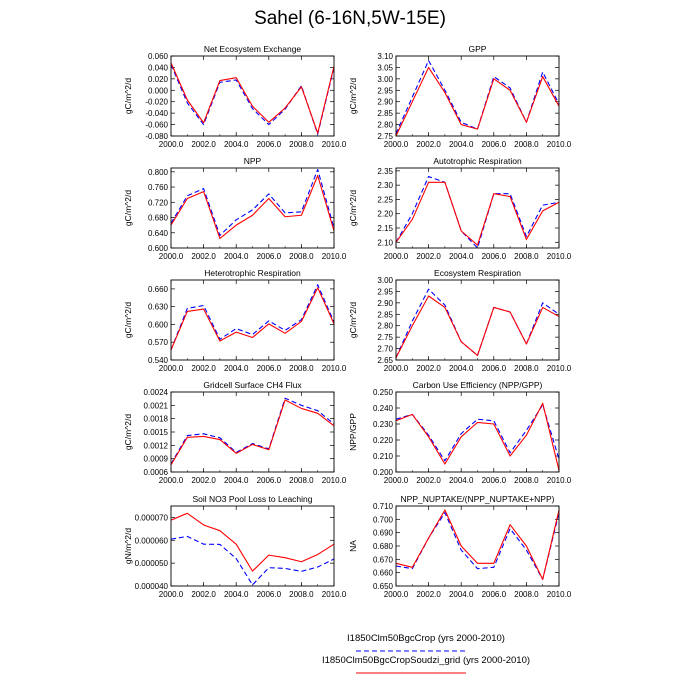 This screenshot has width=700, height=700. Describe the element at coordinates (158, 307) in the screenshot. I see `y-tick-label: 0.630` at that location.